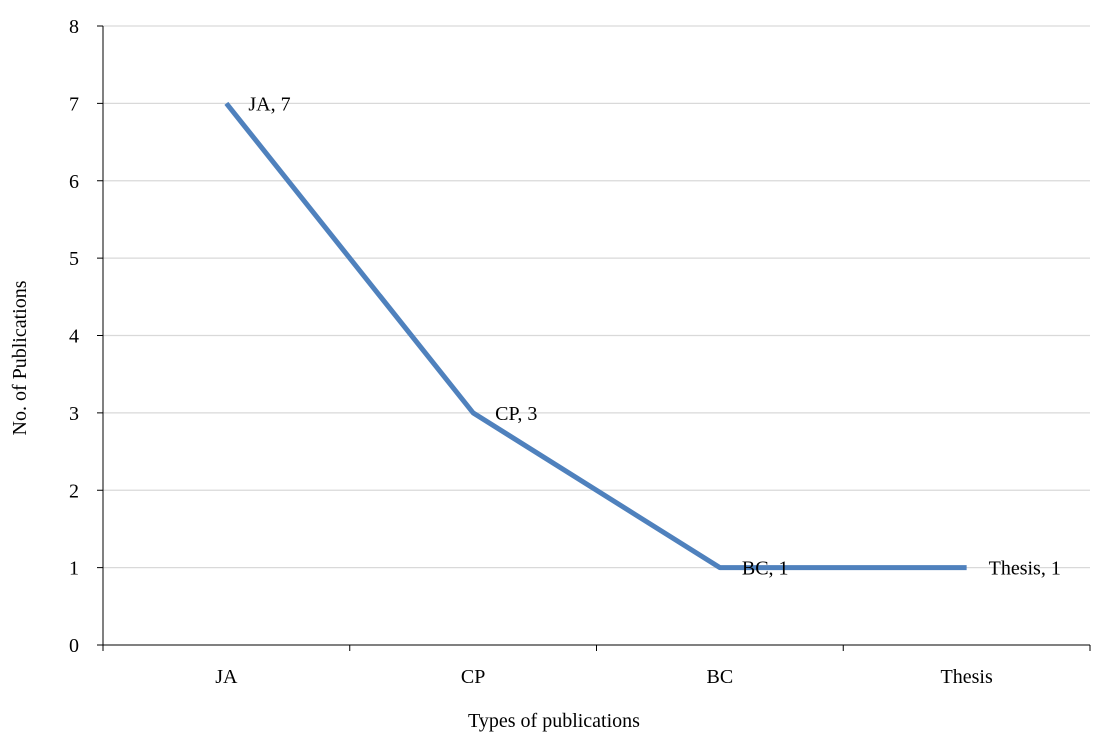 Image resolution: width=1109 pixels, height=733 pixels. What do you see at coordinates (765, 569) in the screenshot?
I see `data-label-bc: BC, 1` at bounding box center [765, 569].